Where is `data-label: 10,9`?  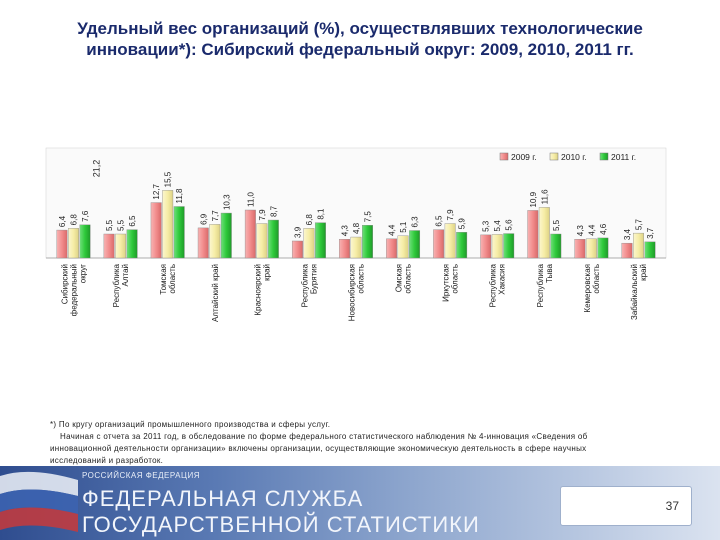
data-label: 10,9 is located at coordinates (533, 199).